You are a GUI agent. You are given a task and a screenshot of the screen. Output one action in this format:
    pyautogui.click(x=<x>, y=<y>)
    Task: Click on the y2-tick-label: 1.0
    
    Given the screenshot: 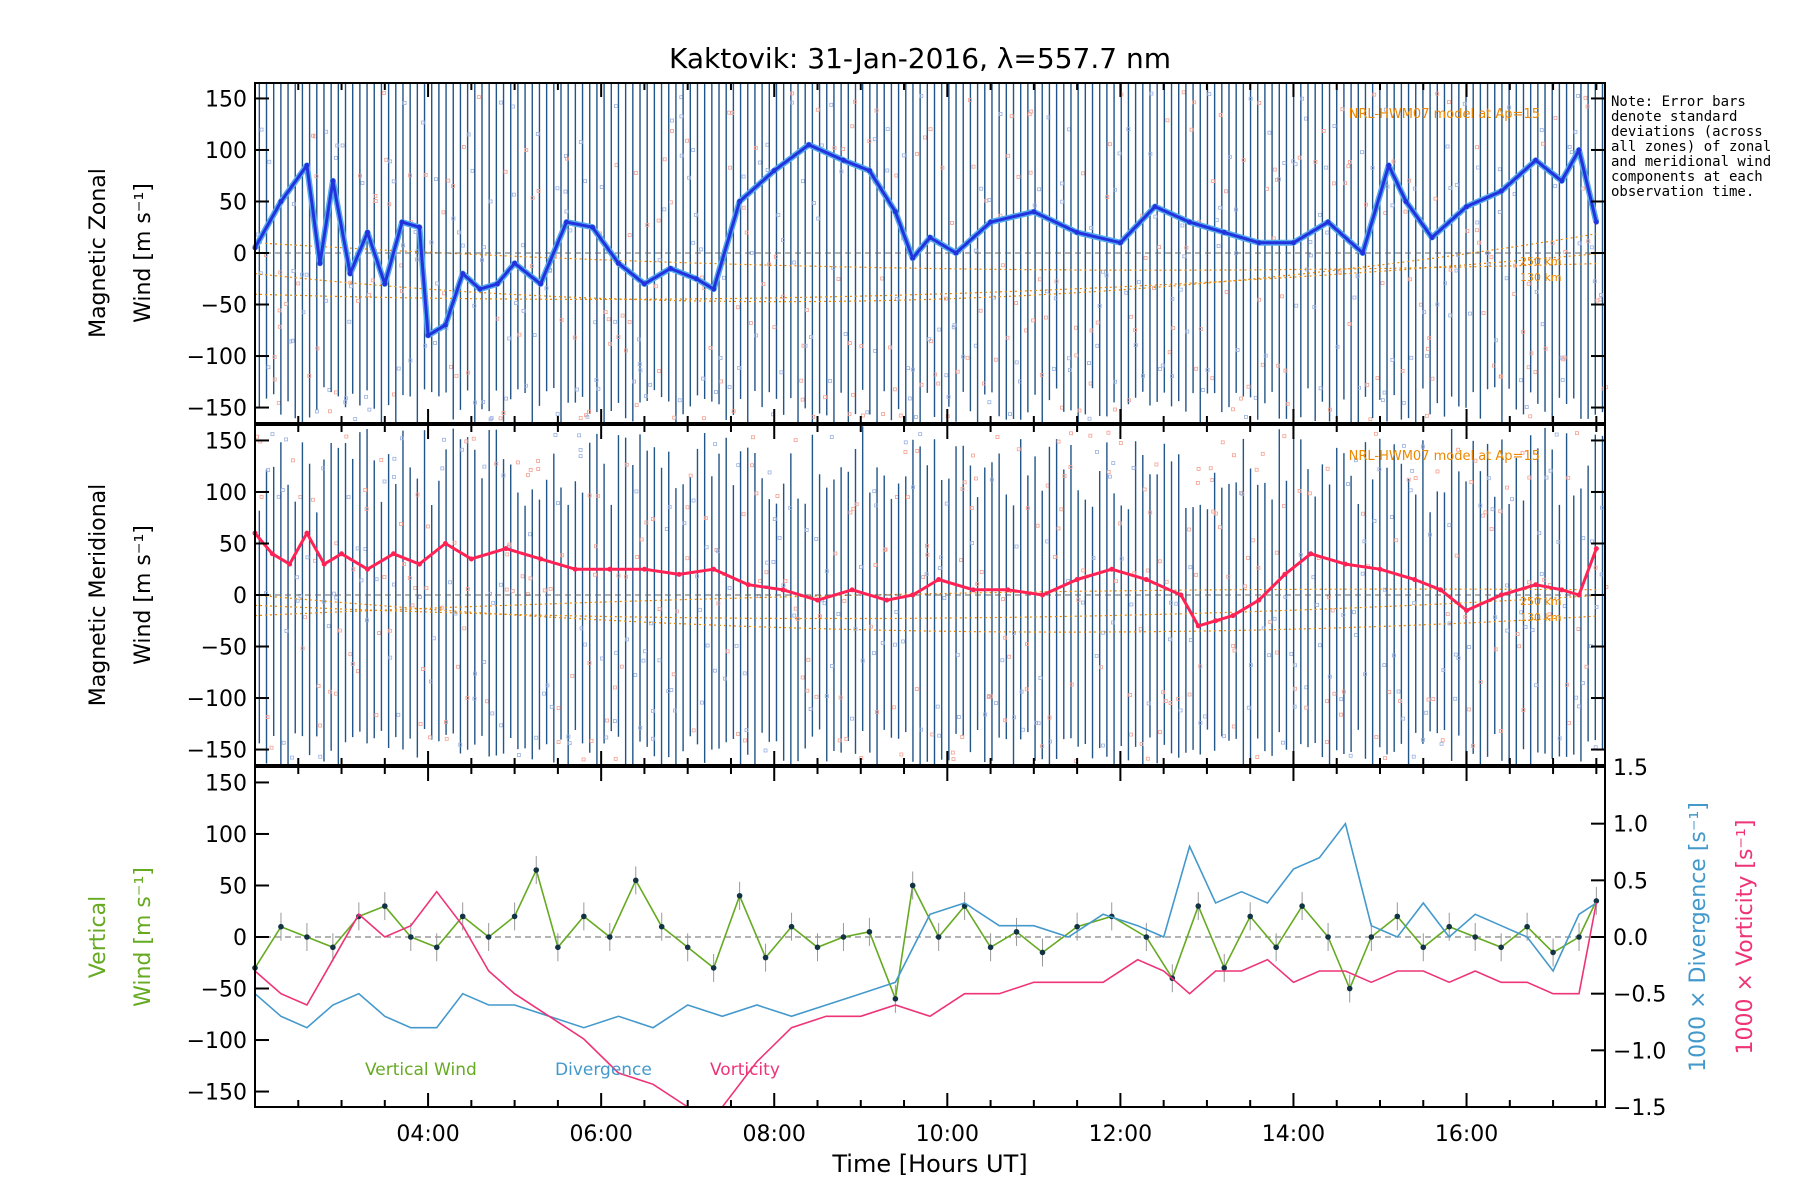 What is the action you would take?
    pyautogui.click(x=1630, y=825)
    